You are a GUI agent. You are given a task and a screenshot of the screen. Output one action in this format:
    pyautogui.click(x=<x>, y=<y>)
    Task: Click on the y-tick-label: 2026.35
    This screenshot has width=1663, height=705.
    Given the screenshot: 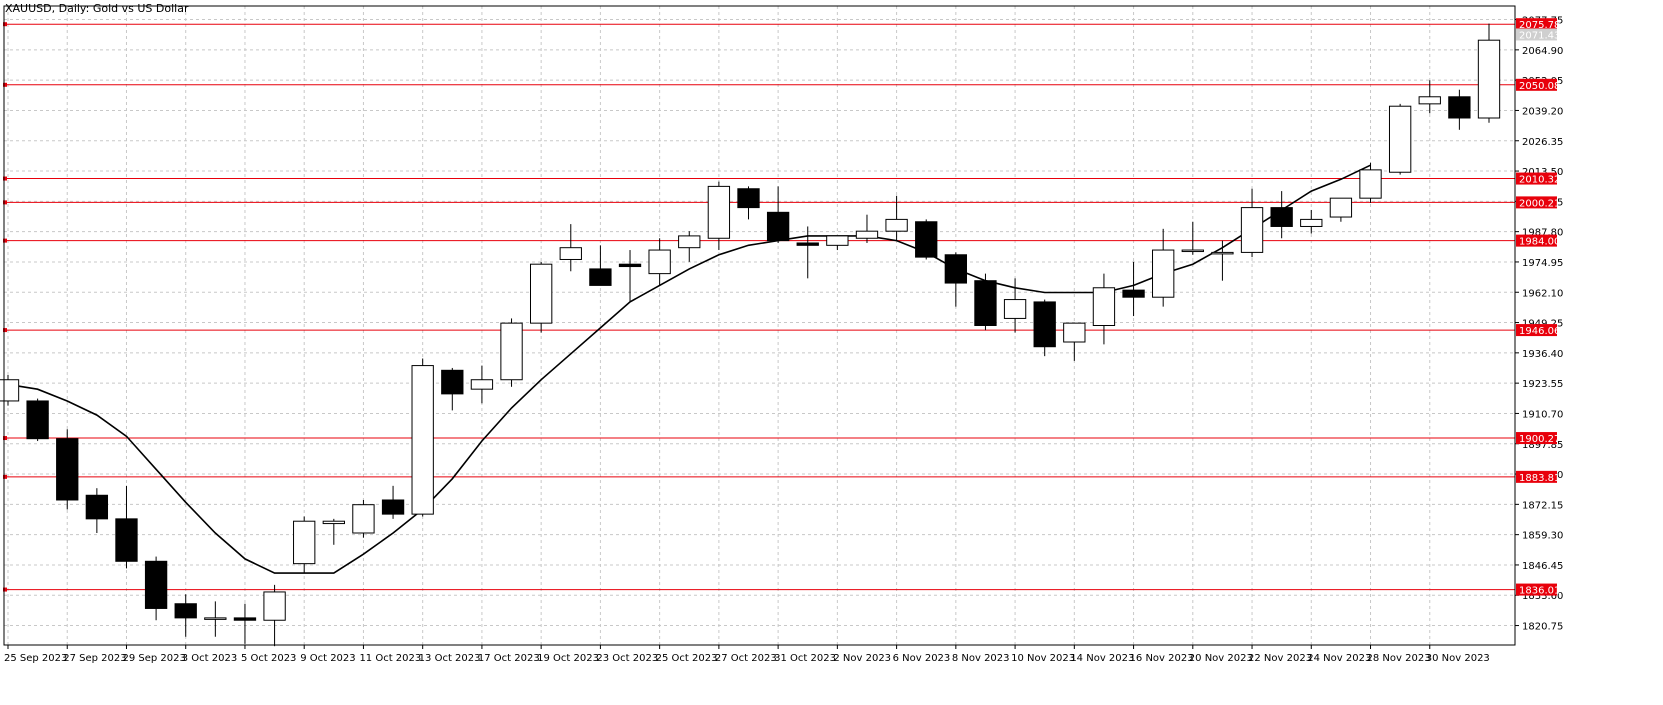 What is the action you would take?
    pyautogui.click(x=1542, y=142)
    